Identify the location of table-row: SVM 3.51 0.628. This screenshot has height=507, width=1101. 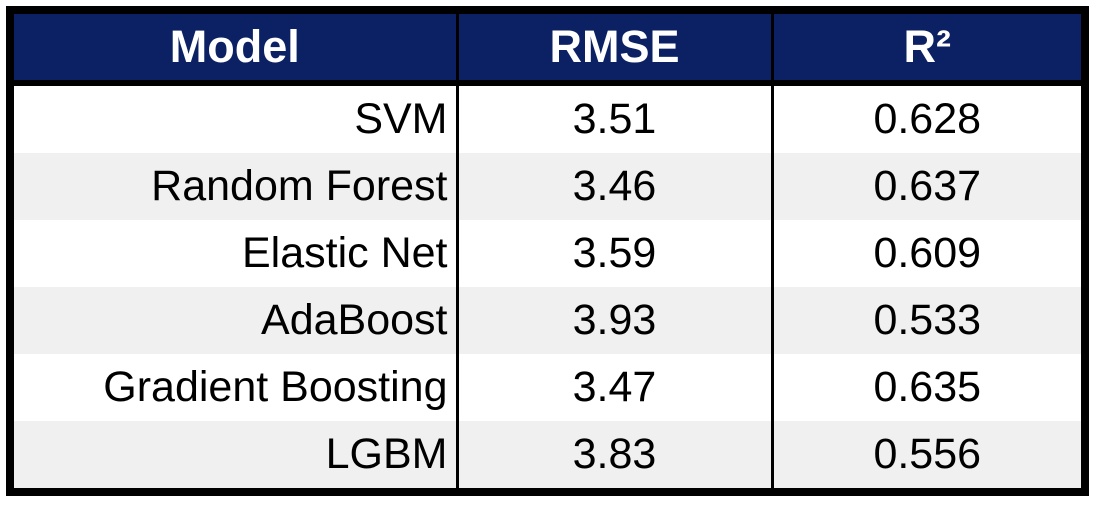
(547, 118).